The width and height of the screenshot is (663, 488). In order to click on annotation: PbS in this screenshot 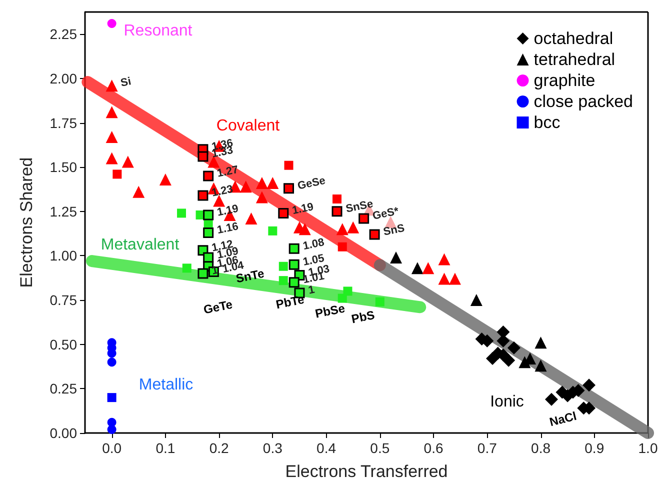, I will do `click(363, 317)`.